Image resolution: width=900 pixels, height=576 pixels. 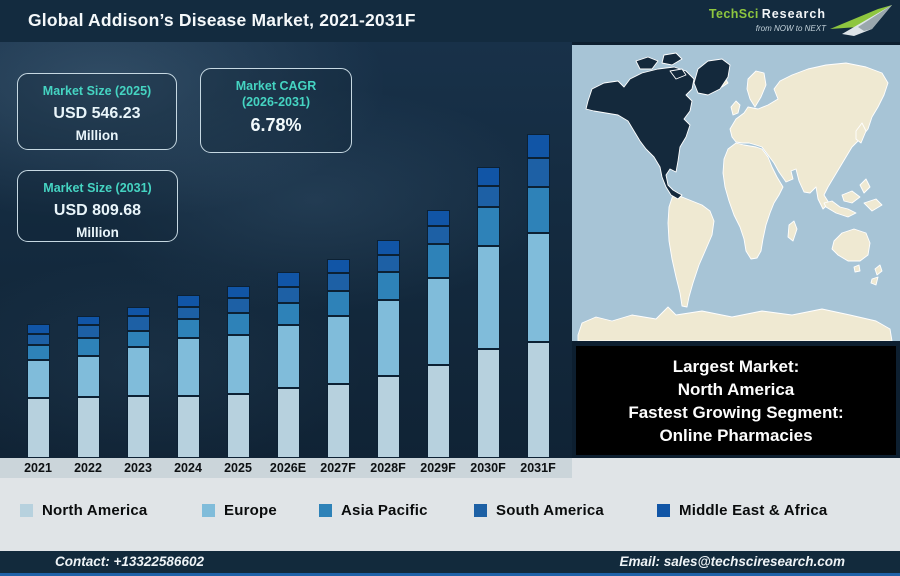 What do you see at coordinates (276, 125) in the screenshot?
I see `cagr-value: 6.78%` at bounding box center [276, 125].